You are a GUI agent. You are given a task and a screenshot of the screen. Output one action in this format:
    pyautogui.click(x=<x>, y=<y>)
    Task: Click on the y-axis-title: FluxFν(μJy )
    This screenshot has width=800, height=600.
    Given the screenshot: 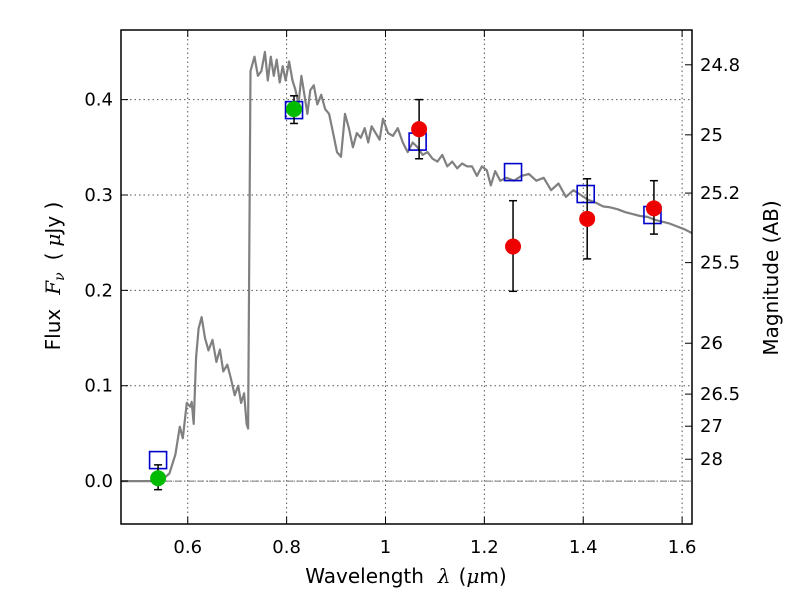 What is the action you would take?
    pyautogui.click(x=54, y=276)
    